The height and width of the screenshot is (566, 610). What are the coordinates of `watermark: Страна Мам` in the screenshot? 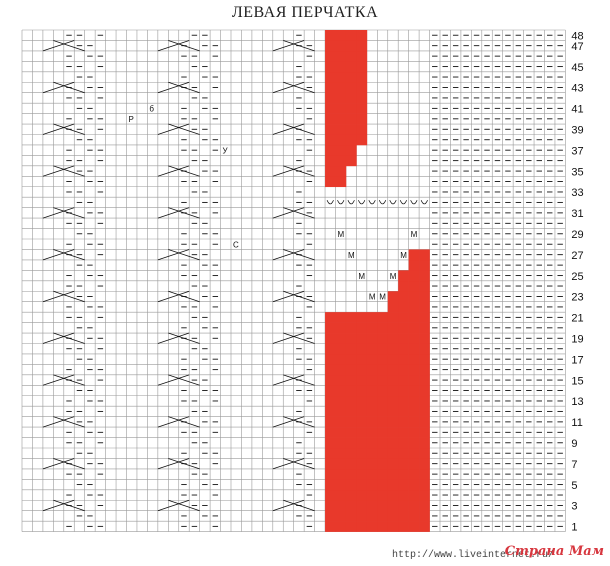 It's located at (554, 551).